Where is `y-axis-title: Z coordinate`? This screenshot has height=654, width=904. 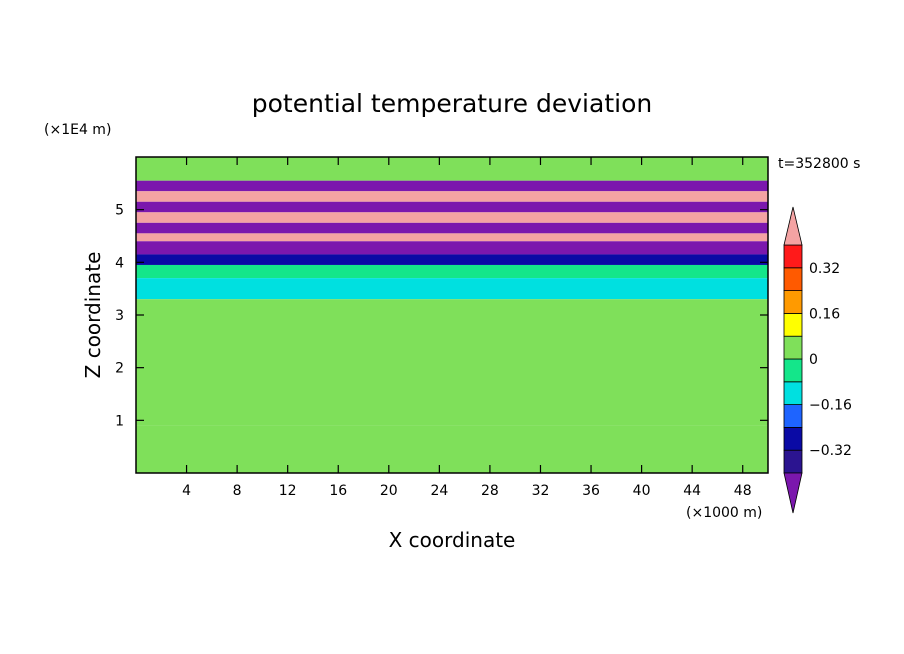
y-axis-title: Z coordinate is located at coordinates (93, 315).